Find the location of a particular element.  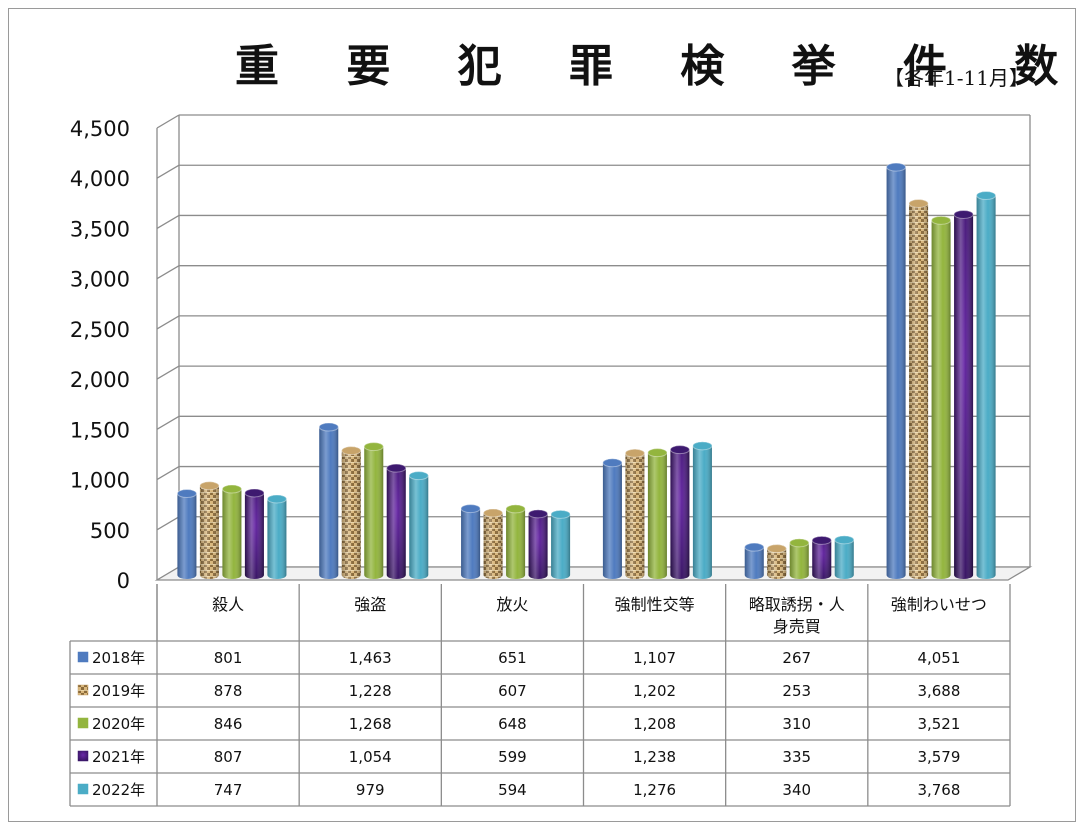

data-cell: 4,051 is located at coordinates (938, 658).